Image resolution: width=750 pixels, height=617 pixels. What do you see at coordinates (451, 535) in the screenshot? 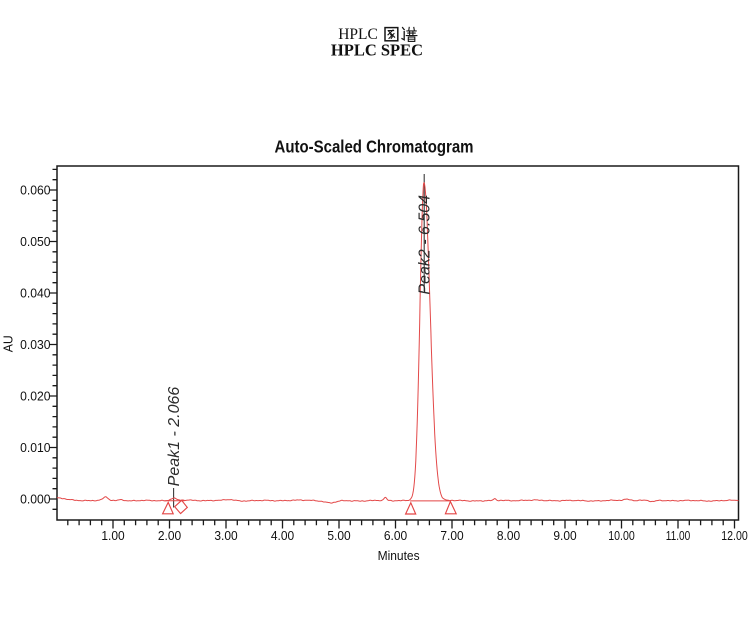
I see `svg-text: 7.00` at bounding box center [451, 535].